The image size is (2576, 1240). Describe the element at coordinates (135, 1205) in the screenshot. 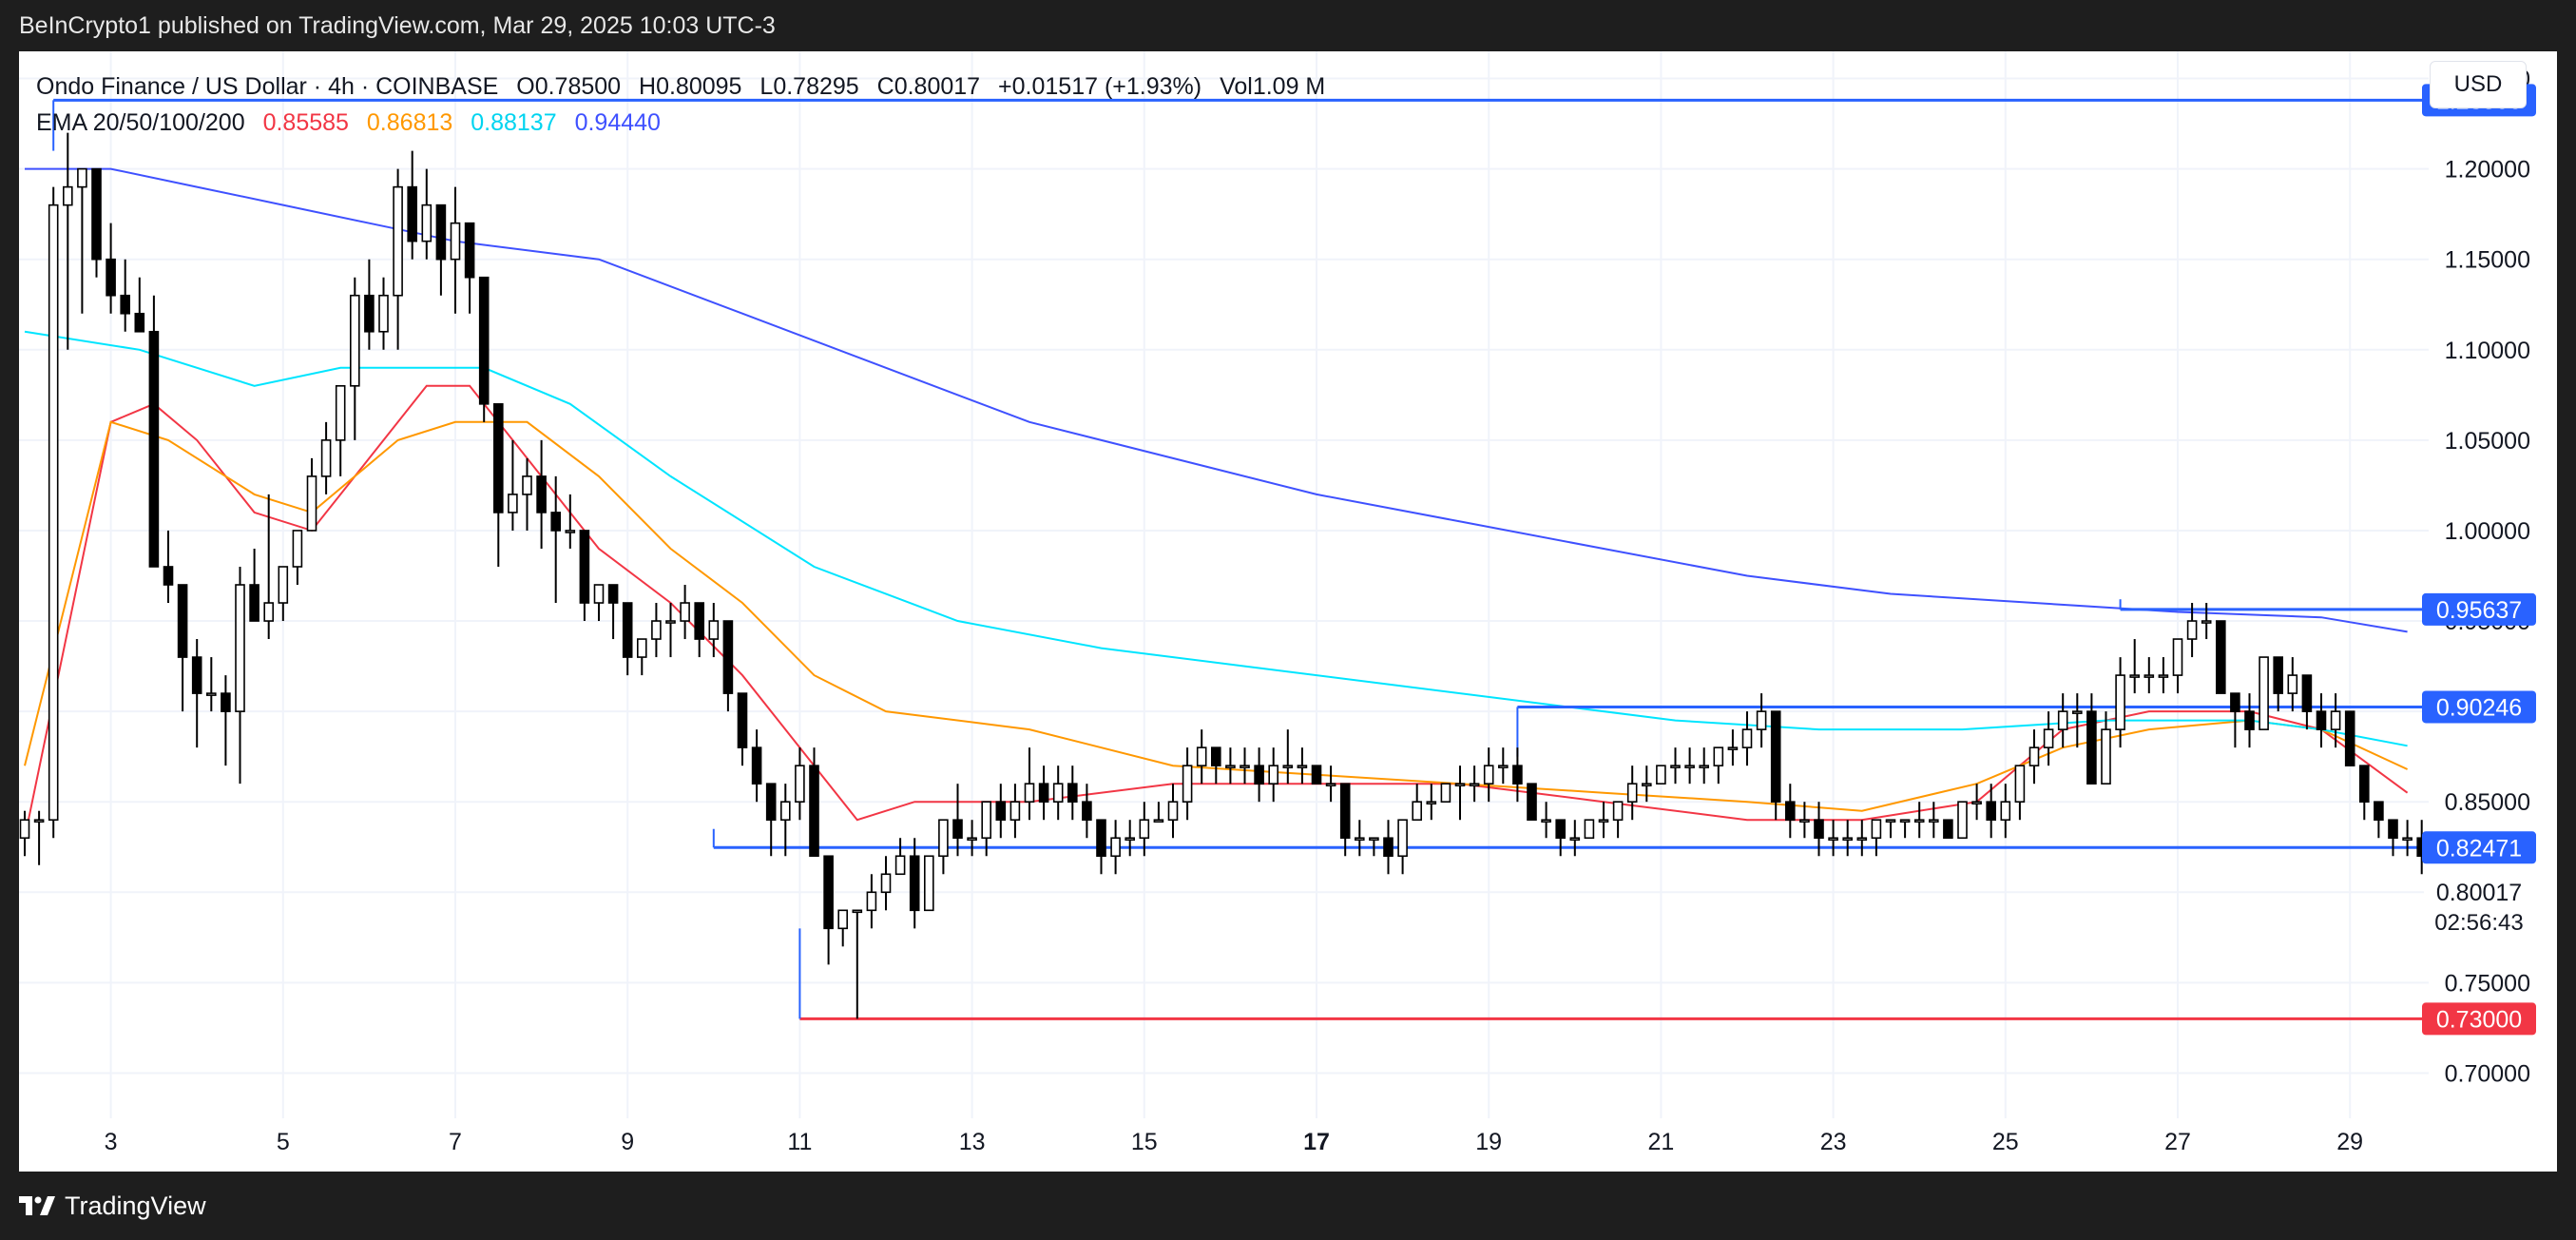

I see `footer-brand: TradingView` at that location.